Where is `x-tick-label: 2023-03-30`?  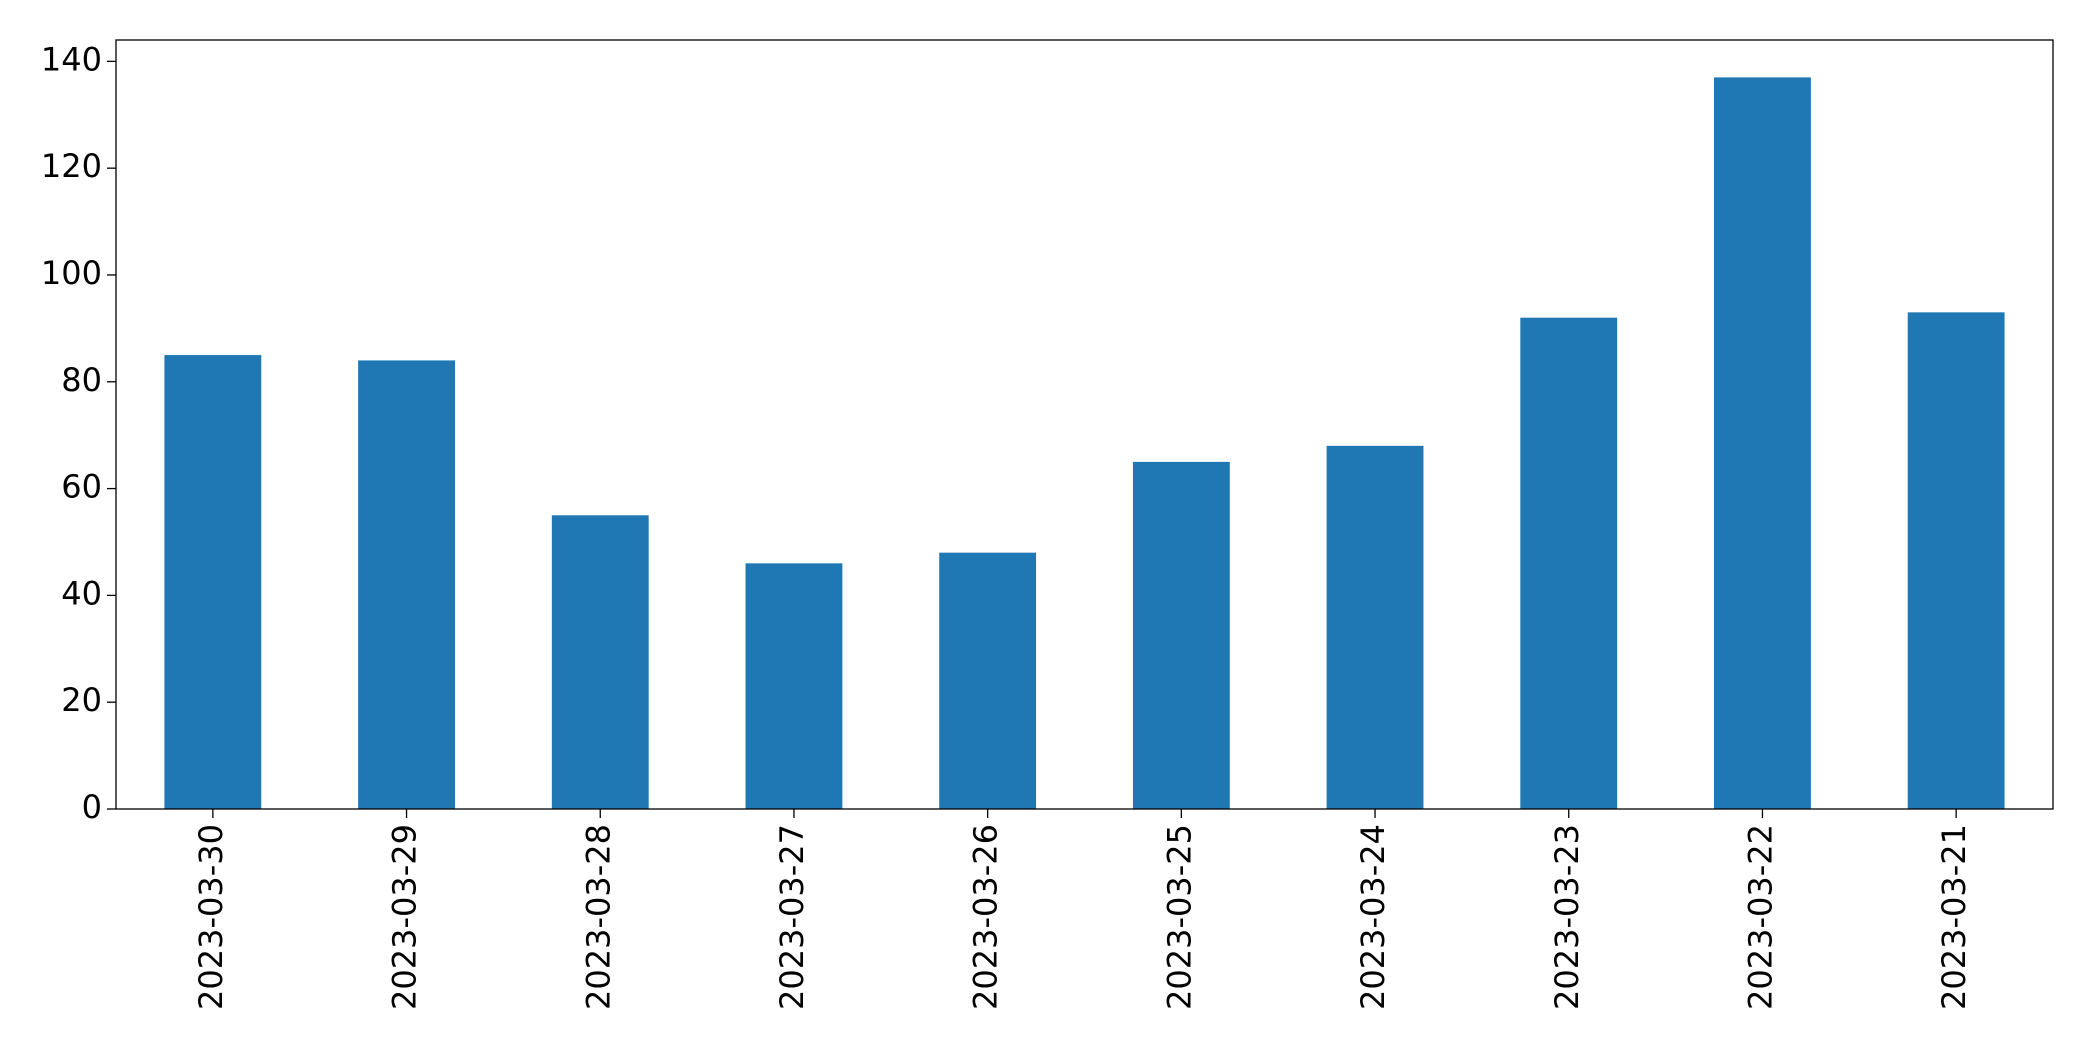 x-tick-label: 2023-03-30 is located at coordinates (211, 917).